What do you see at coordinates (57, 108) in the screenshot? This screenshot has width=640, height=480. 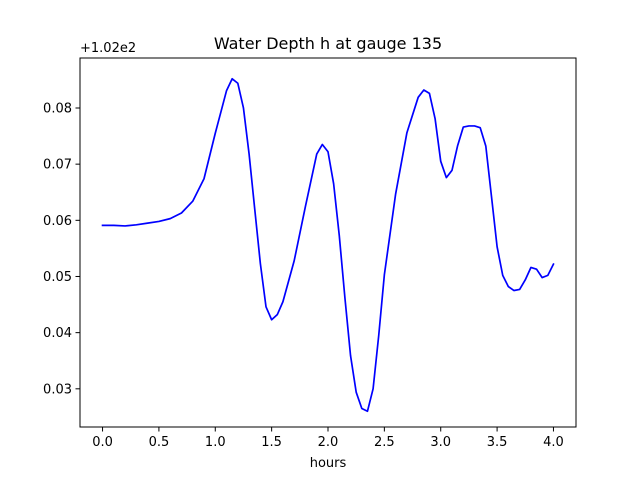 I see `y-tick-label: 0.08` at bounding box center [57, 108].